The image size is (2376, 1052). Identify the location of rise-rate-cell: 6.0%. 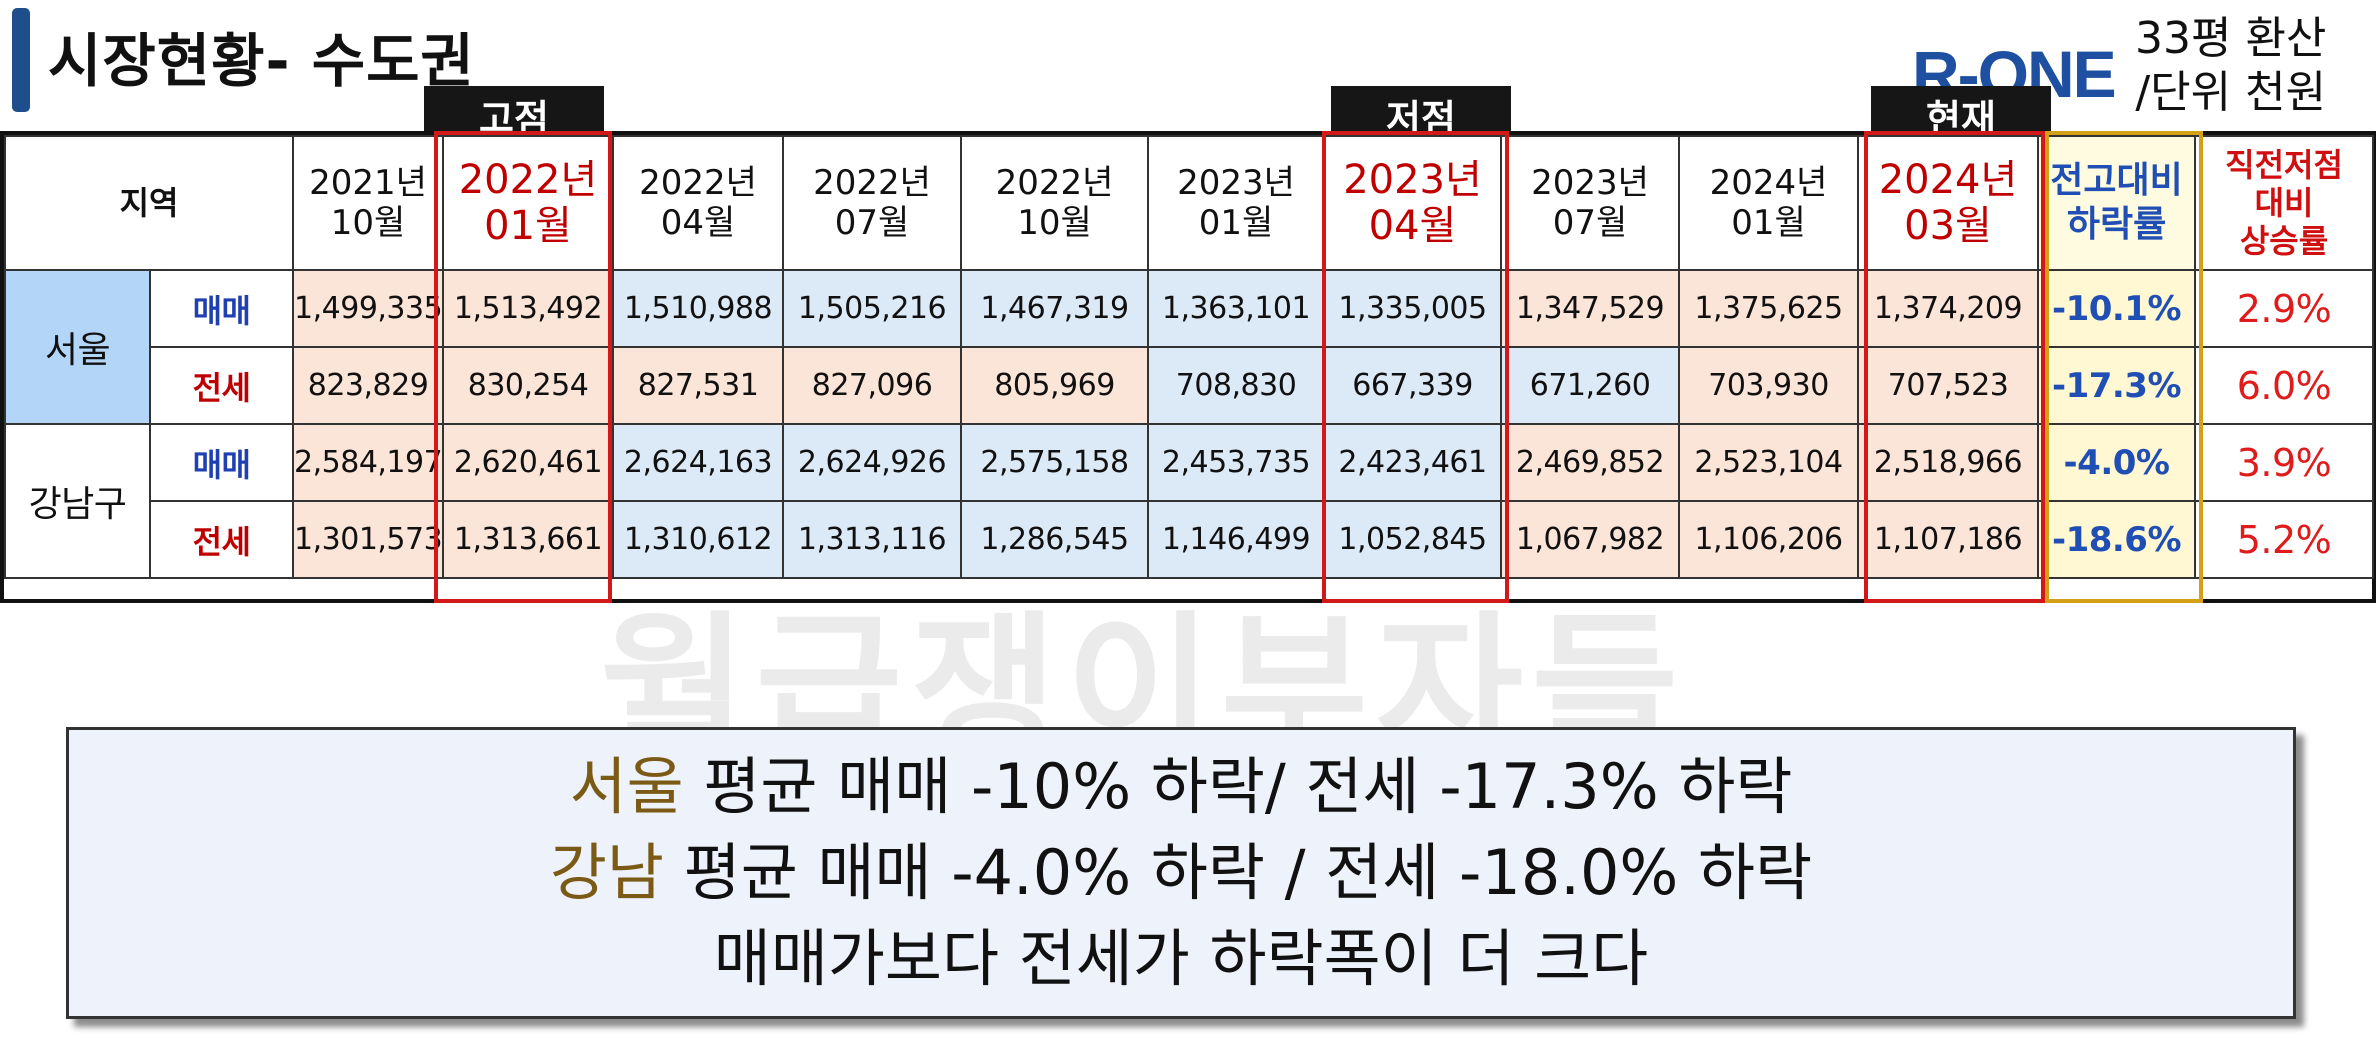
(2284, 385).